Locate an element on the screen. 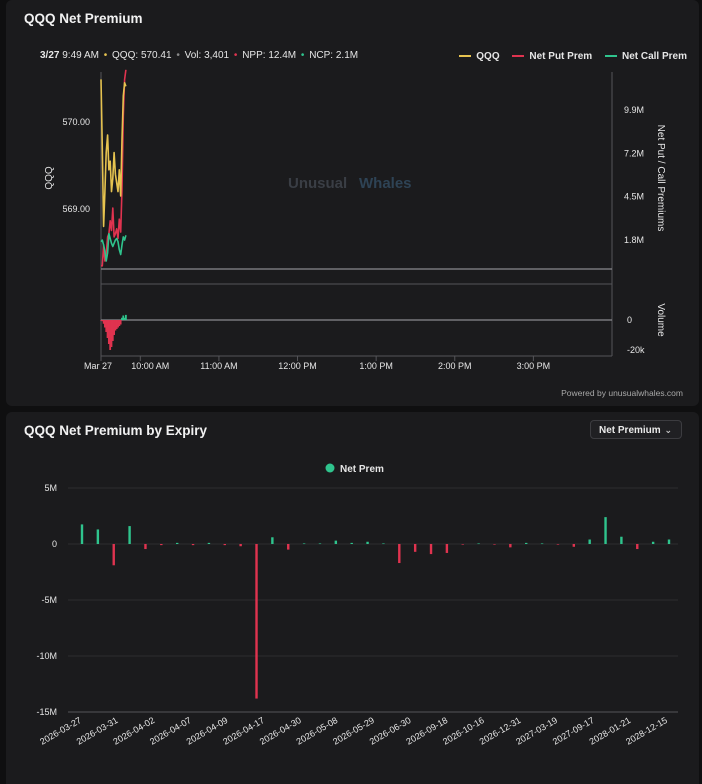 The height and width of the screenshot is (784, 702). powered-by-link: Powered by unusualwhales.com is located at coordinates (622, 393).